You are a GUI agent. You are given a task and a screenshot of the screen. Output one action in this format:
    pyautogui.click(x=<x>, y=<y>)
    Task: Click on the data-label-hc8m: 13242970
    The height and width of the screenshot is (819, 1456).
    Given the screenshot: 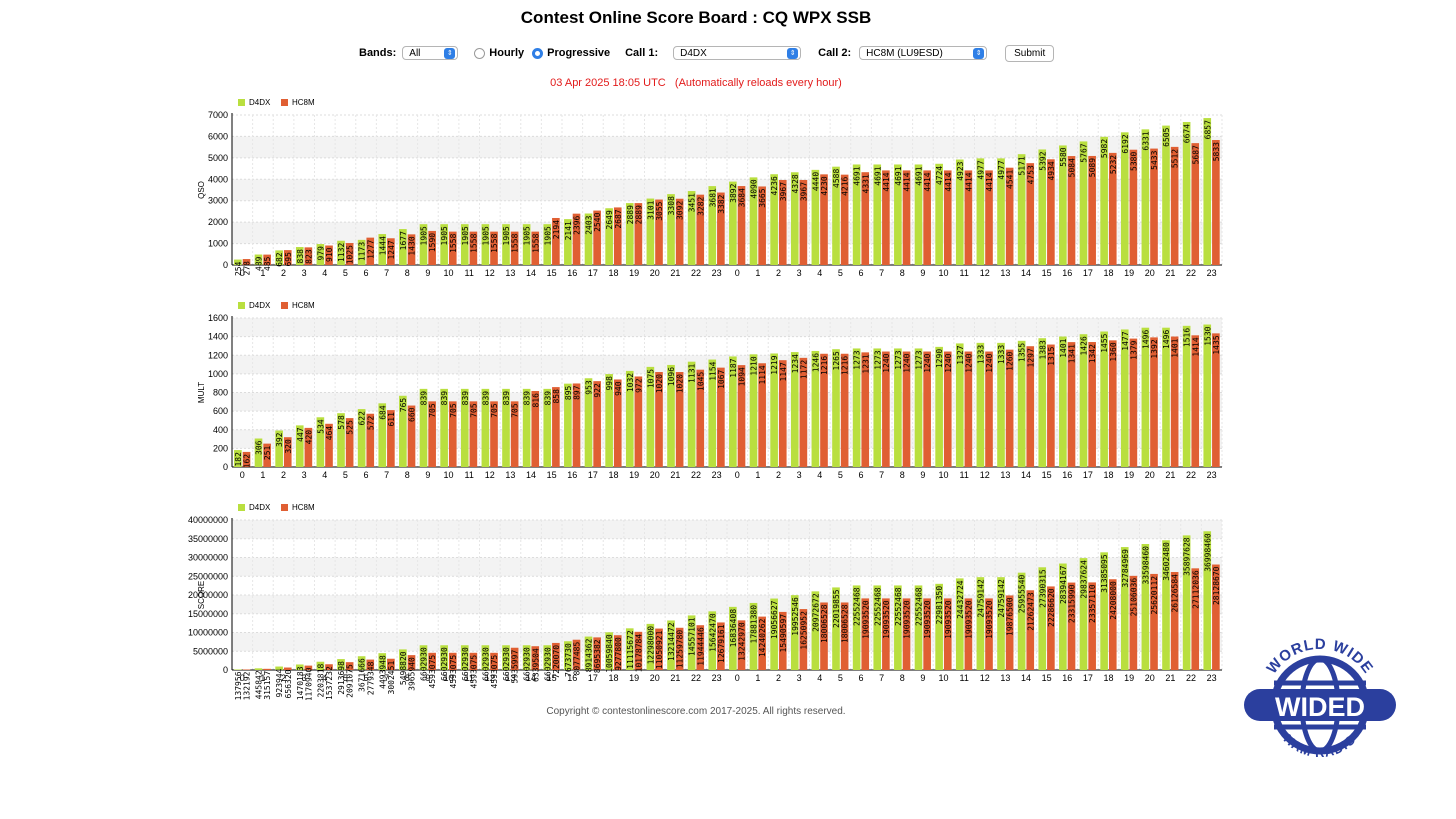 What is the action you would take?
    pyautogui.click(x=742, y=641)
    